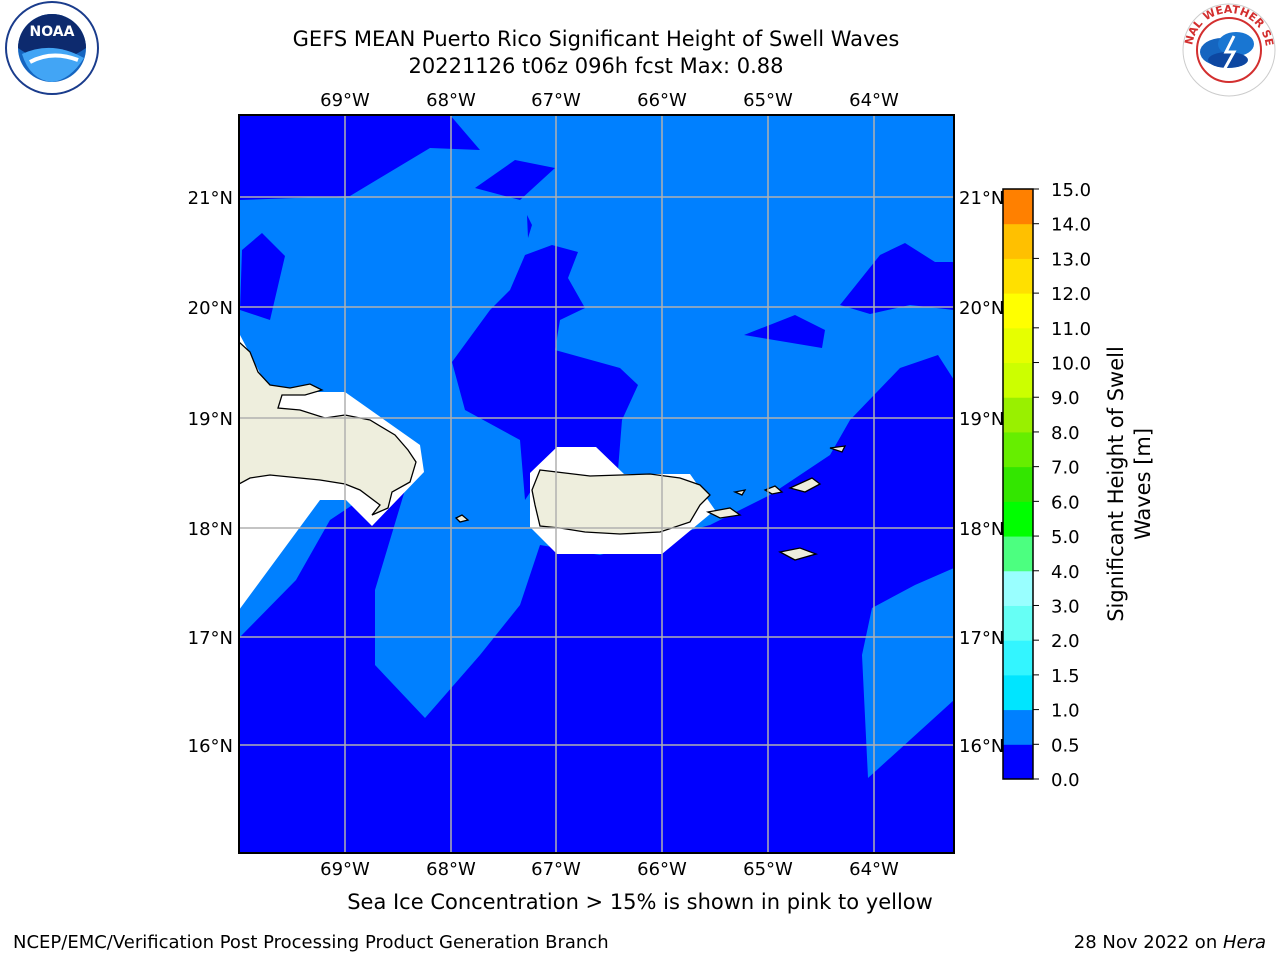  Describe the element at coordinates (1065, 468) in the screenshot. I see `colorbar-tick-label: 7.0` at that location.